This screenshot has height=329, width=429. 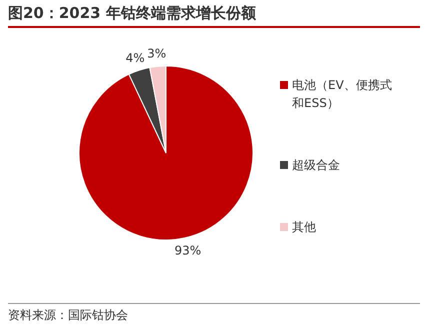 What do you see at coordinates (304, 227) in the screenshot?
I see `legend-label: 其他` at bounding box center [304, 227].